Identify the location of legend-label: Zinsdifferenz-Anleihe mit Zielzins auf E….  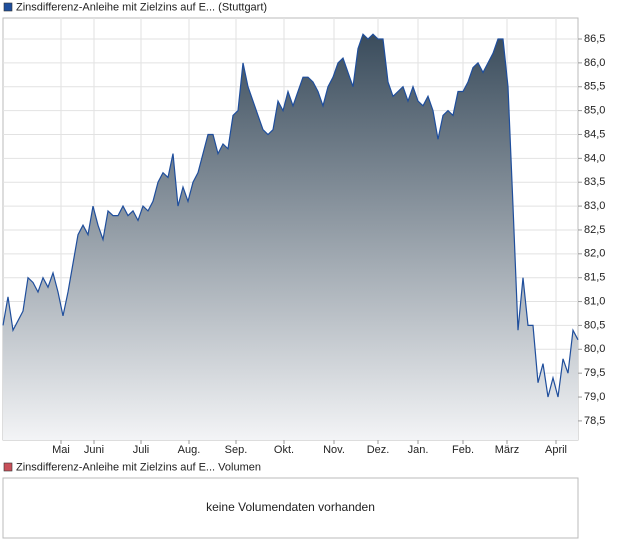
(141, 7).